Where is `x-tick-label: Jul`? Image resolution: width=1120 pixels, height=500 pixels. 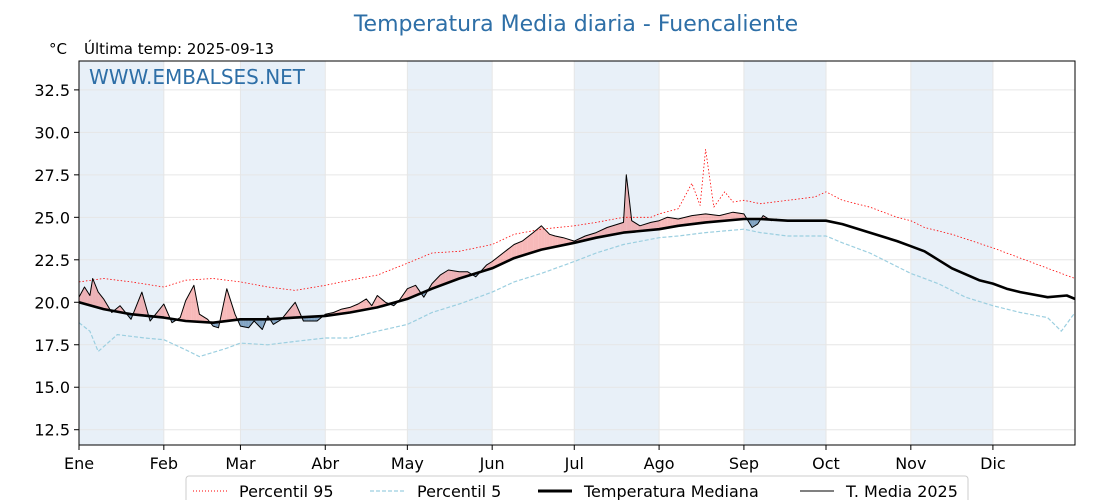
x-tick-label: Jul is located at coordinates (574, 463).